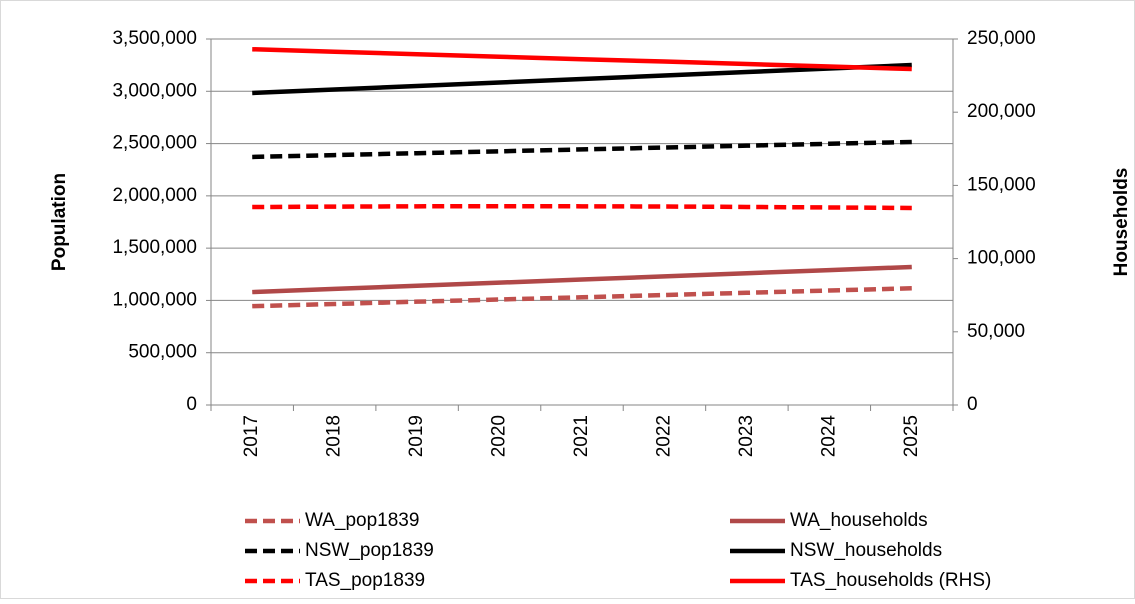 Image resolution: width=1135 pixels, height=604 pixels. What do you see at coordinates (365, 580) in the screenshot?
I see `legend-label: TAS_pop1839` at bounding box center [365, 580].